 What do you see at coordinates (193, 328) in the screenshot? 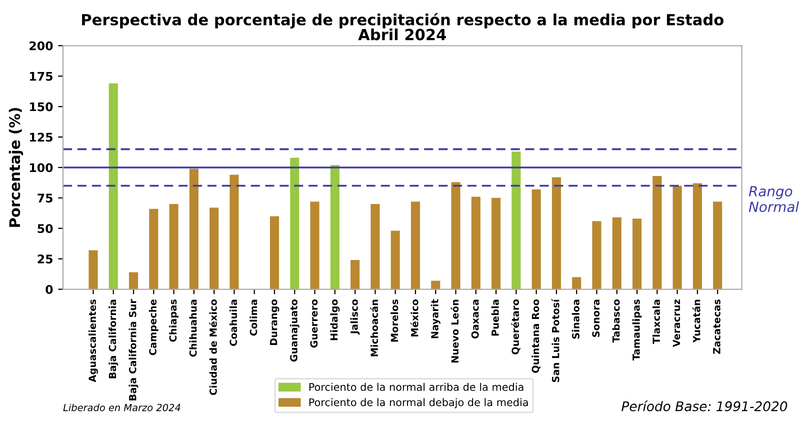
I see `x-tick-label: Chihuahua` at bounding box center [193, 328].